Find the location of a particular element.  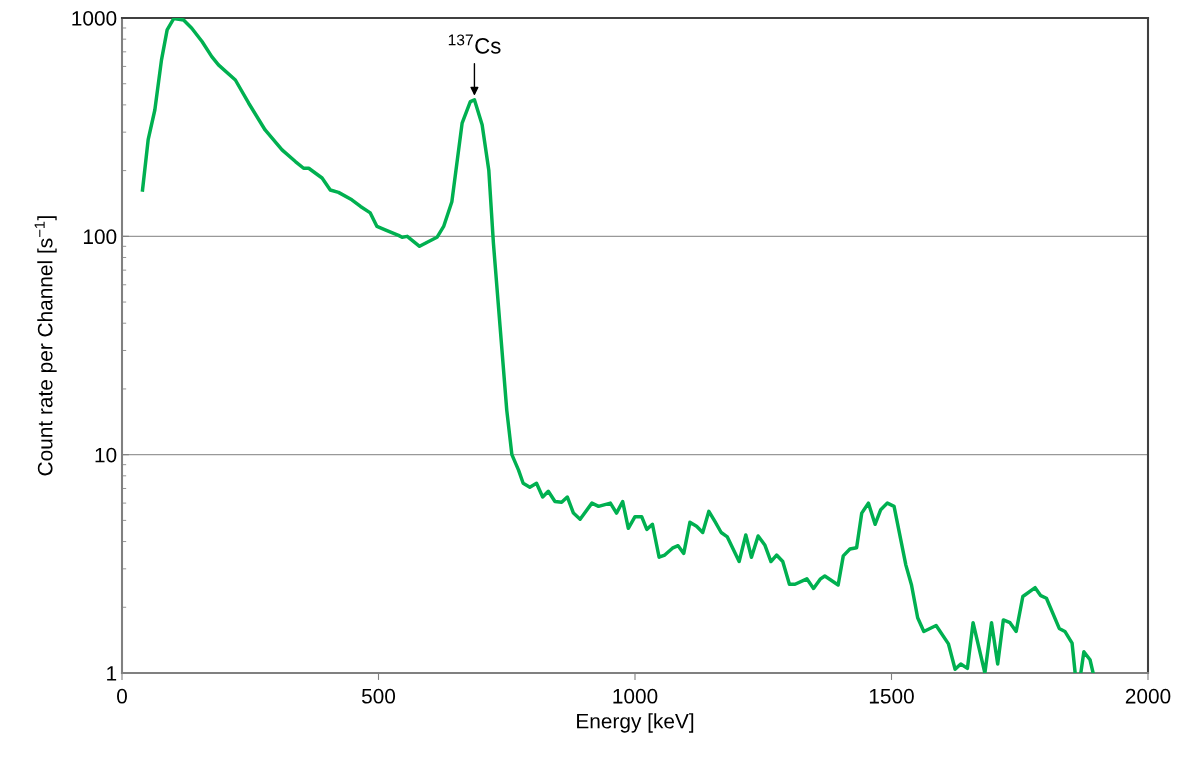

annotation: $^{137}$Cs is located at coordinates (474, 44).